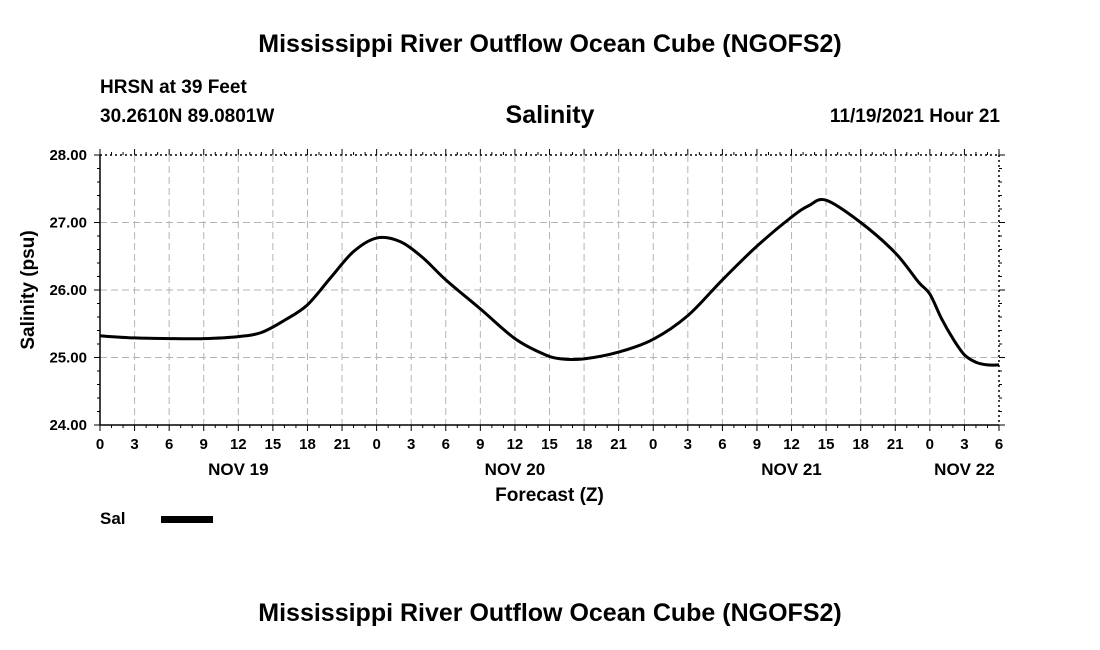 The image size is (1100, 650). I want to click on date-label: NOV 19, so click(238, 469).